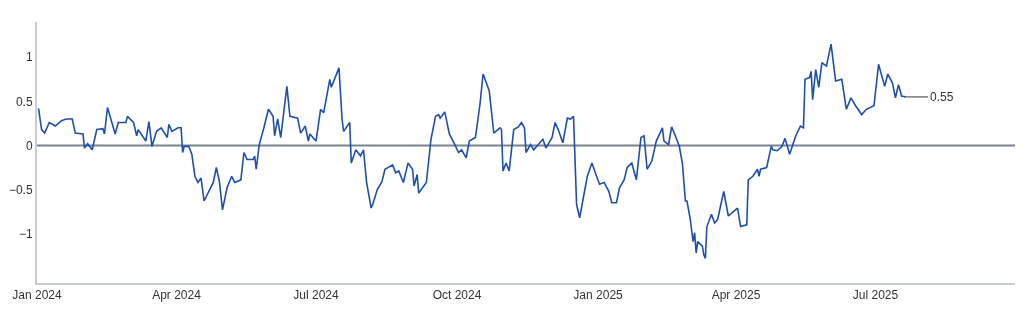  I want to click on y-tick-label: 0, so click(29, 145).